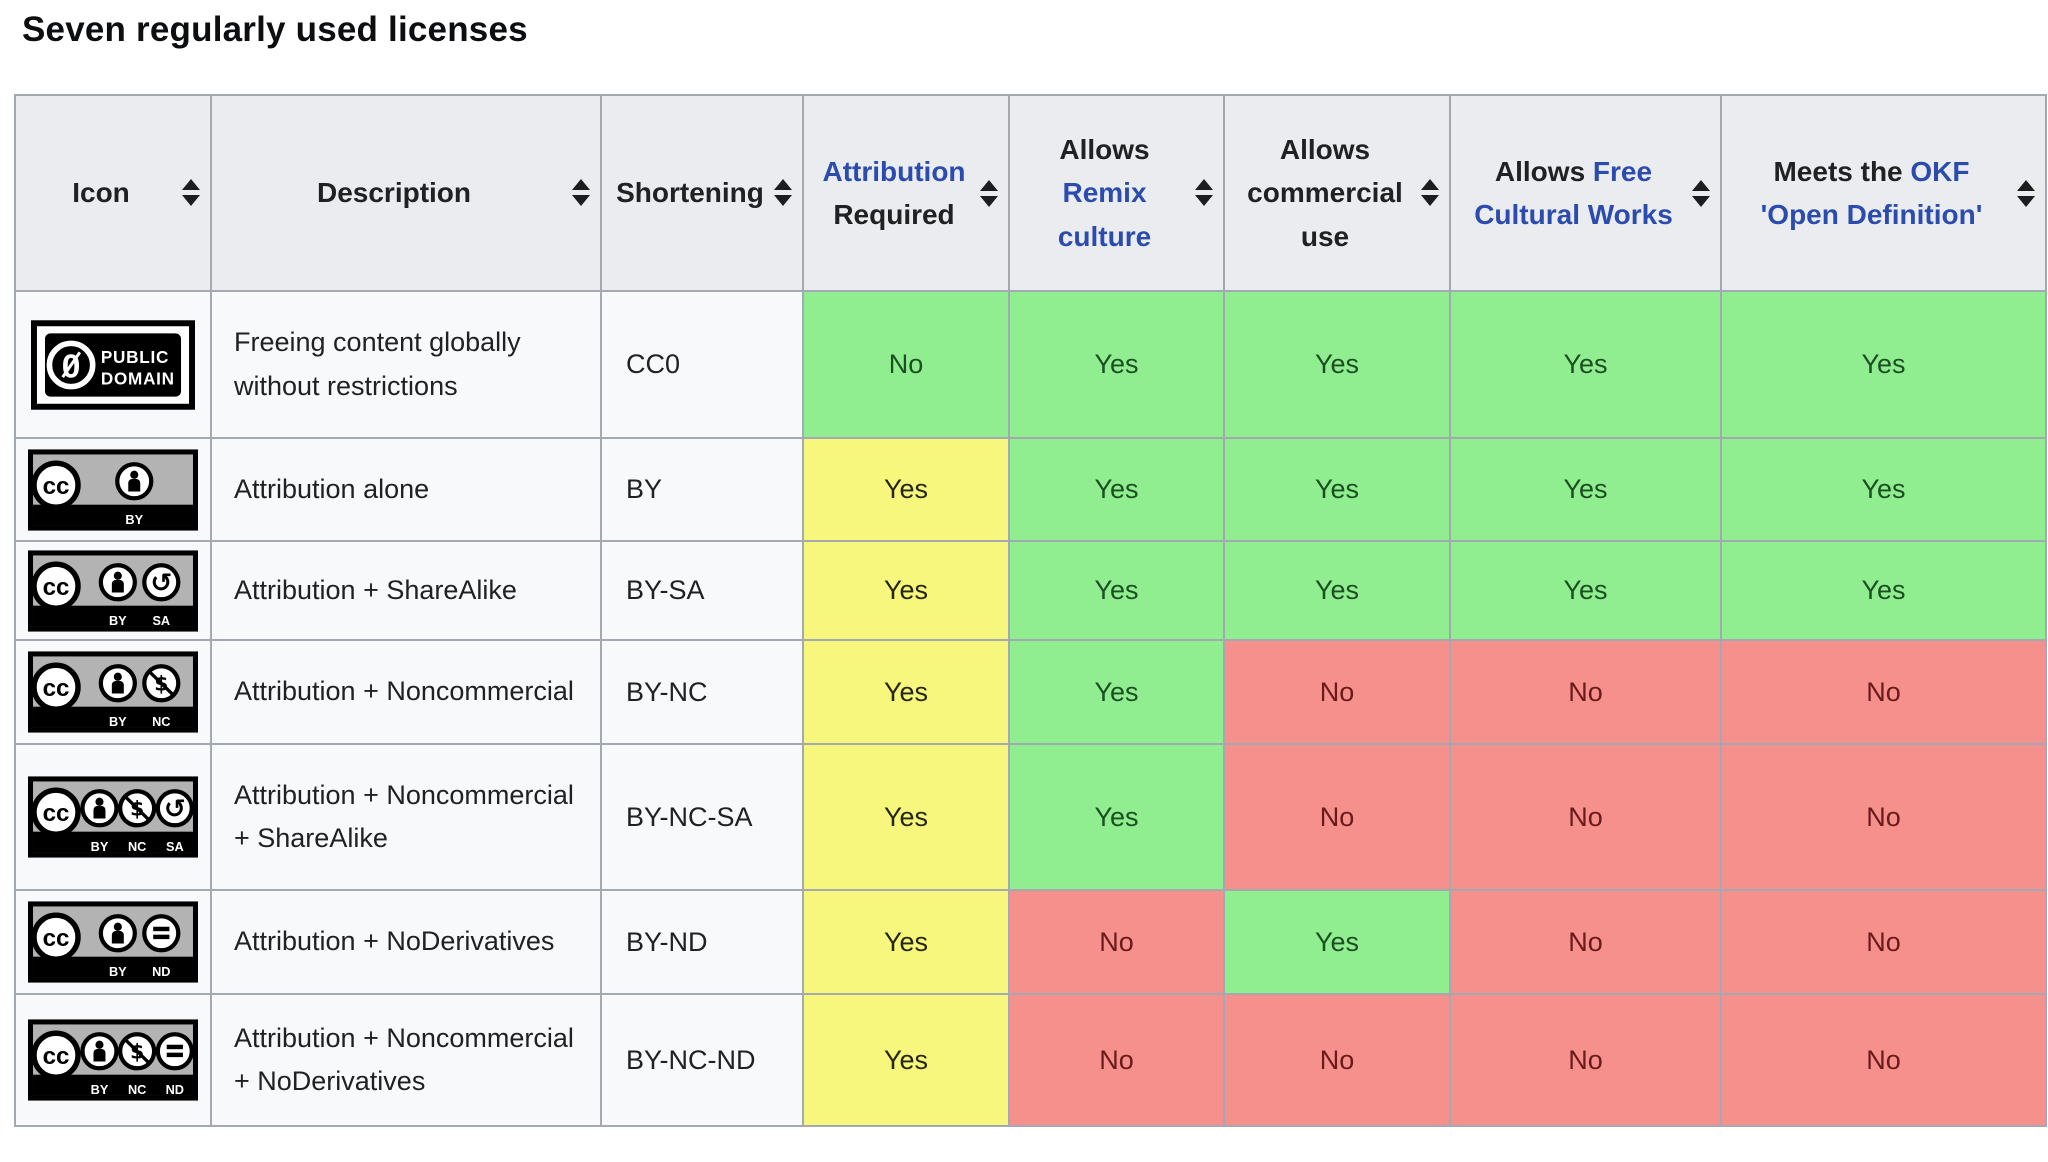 This screenshot has width=2048, height=1162. I want to click on cc-by-nc-sa-badge: BY$ NC↺SA cc, so click(113, 817).